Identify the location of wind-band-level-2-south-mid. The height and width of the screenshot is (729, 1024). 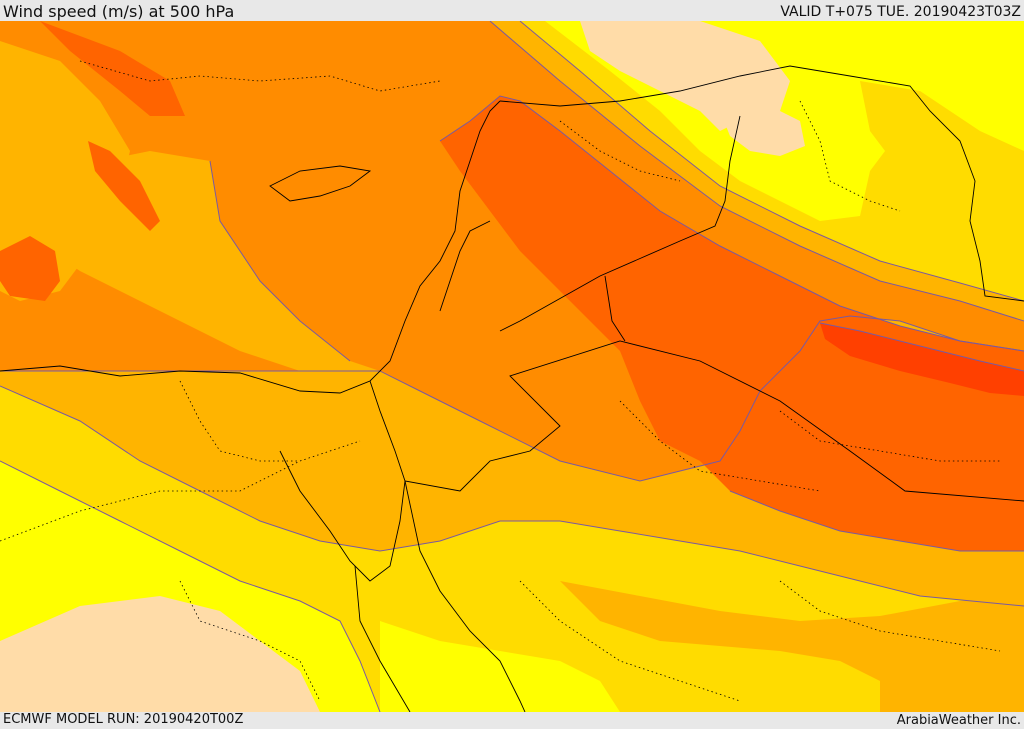
(500, 666).